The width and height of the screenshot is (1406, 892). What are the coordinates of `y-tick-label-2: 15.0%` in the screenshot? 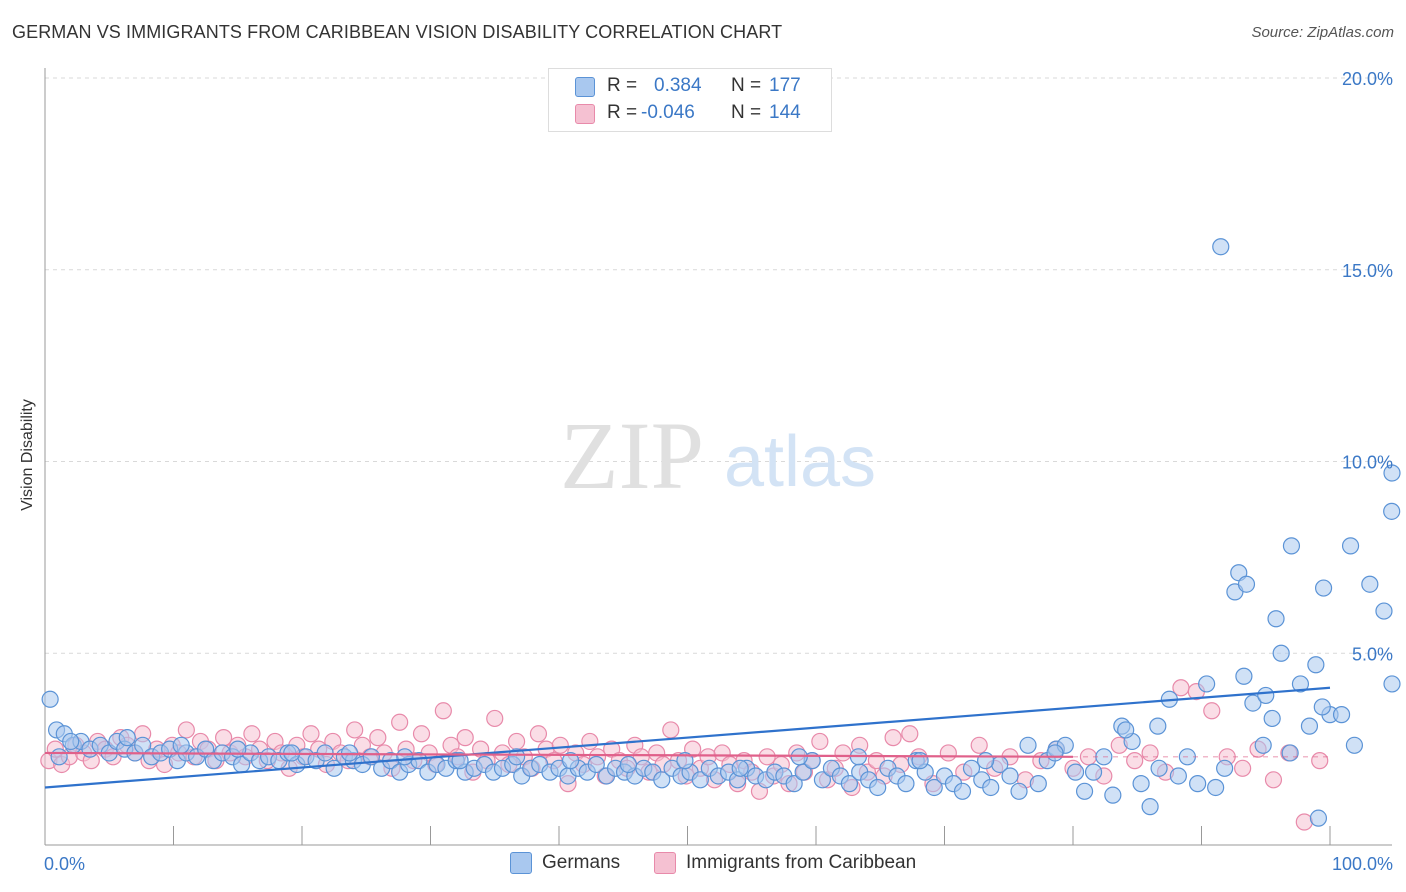 It's located at (1367, 271).